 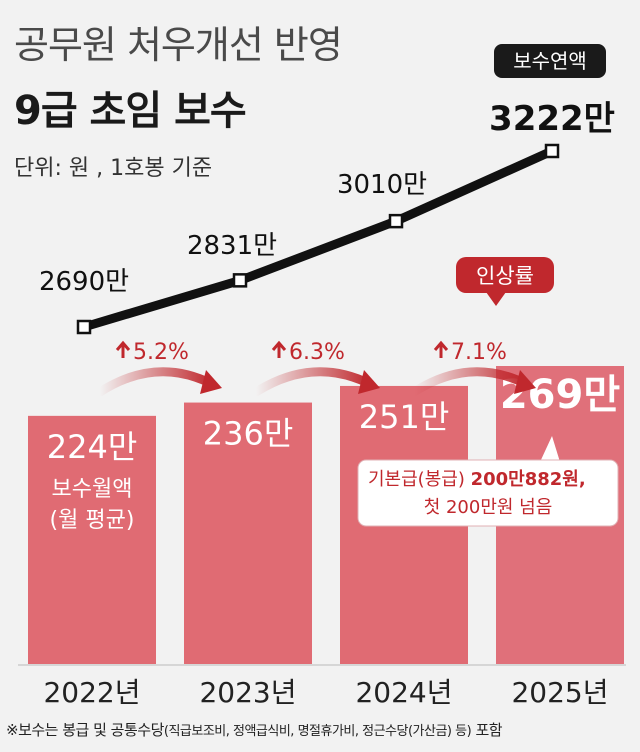 I want to click on footnote-suffix: 포함, so click(x=487, y=730).